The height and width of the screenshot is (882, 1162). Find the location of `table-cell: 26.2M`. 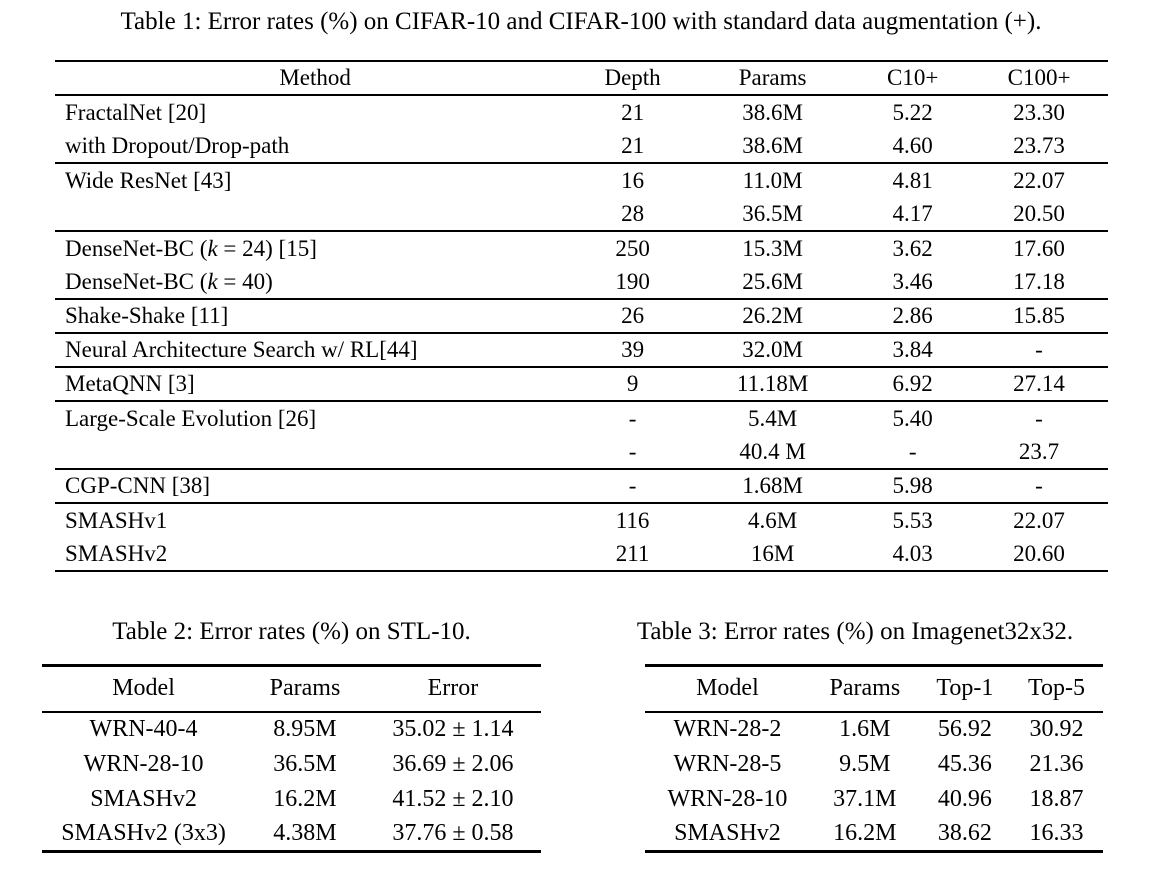

table-cell: 26.2M is located at coordinates (772, 315).